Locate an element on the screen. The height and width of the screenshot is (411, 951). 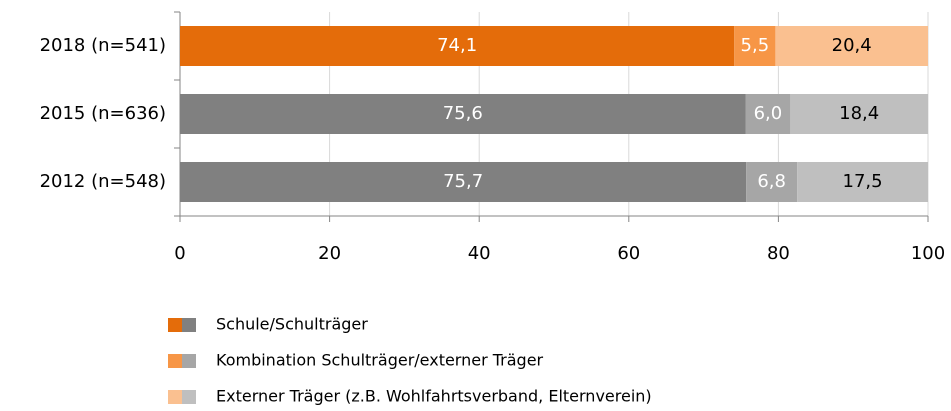
value-label: 74,1 is located at coordinates (457, 45).